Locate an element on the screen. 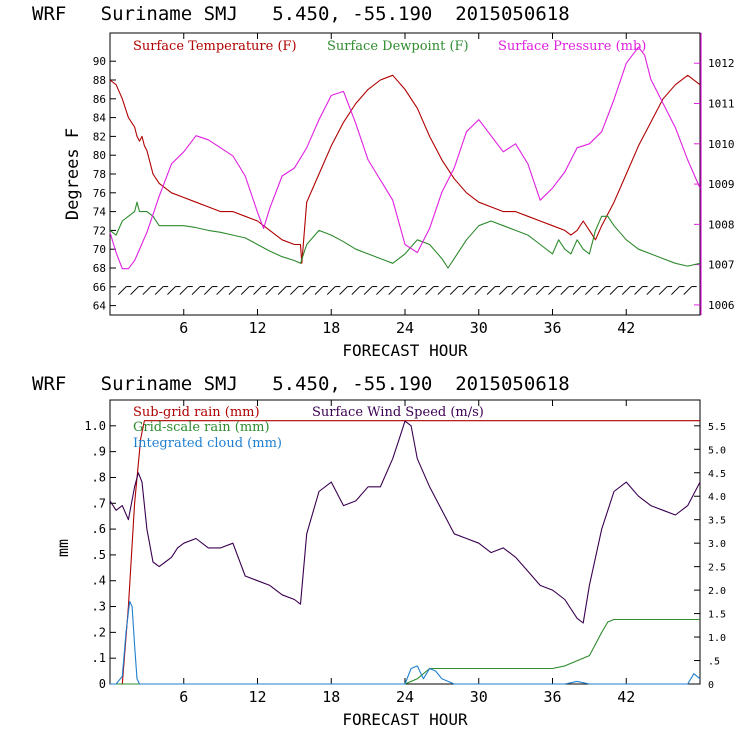 Image resolution: width=740 pixels, height=740 pixels. y-tick-label: .1 is located at coordinates (99, 658).